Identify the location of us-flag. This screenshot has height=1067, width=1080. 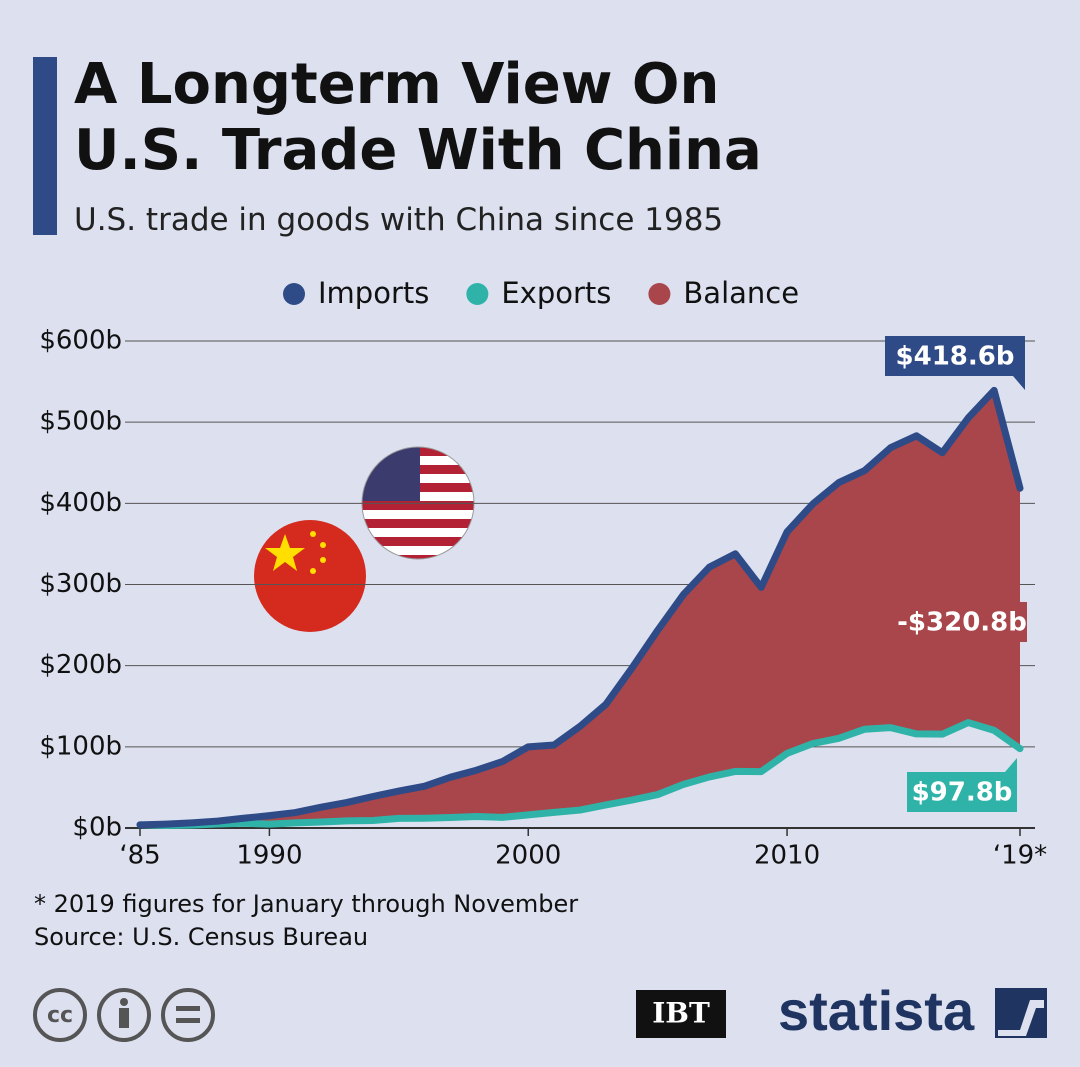
(418, 503).